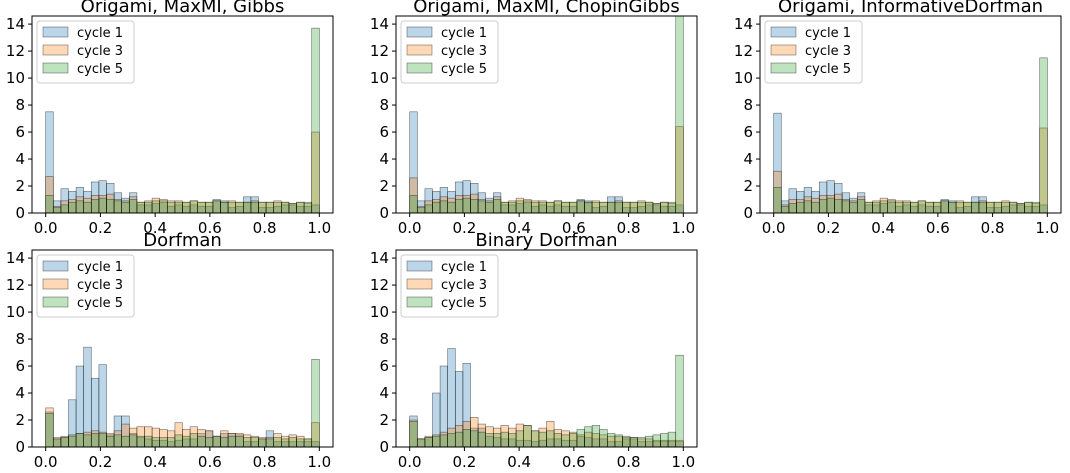 This screenshot has width=1070, height=473. I want to click on panel-title: Dorfman, so click(182, 240).